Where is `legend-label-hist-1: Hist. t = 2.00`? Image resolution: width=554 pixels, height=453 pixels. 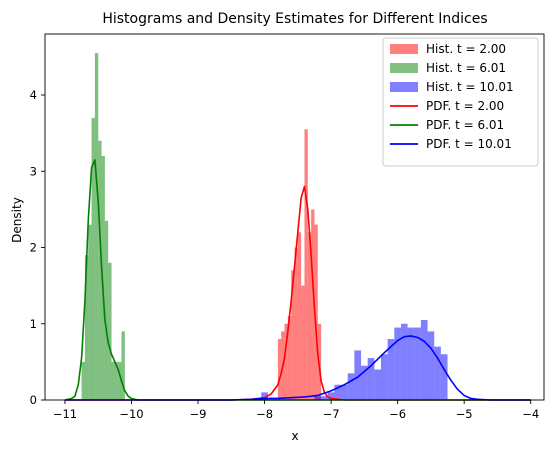 legend-label-hist-1: Hist. t = 2.00 is located at coordinates (466, 49).